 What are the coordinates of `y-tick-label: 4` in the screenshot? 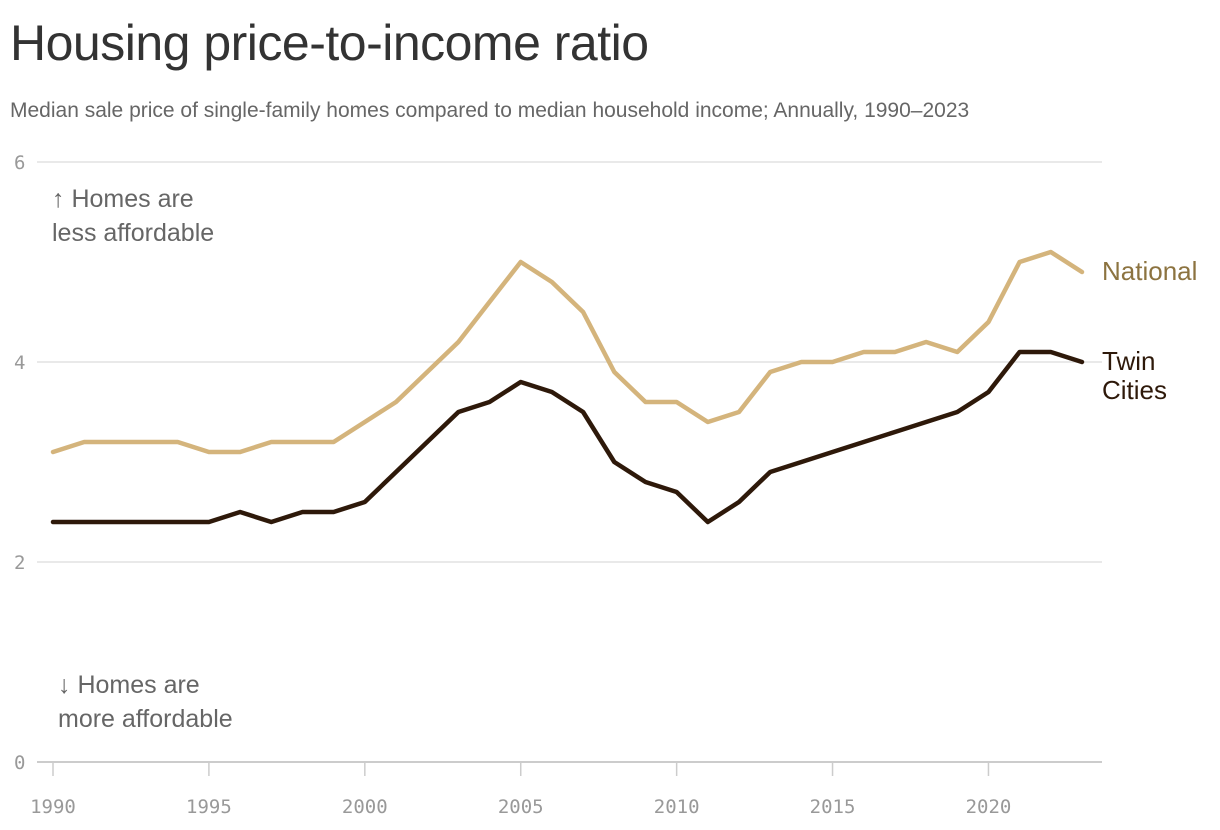 It's located at (19, 363).